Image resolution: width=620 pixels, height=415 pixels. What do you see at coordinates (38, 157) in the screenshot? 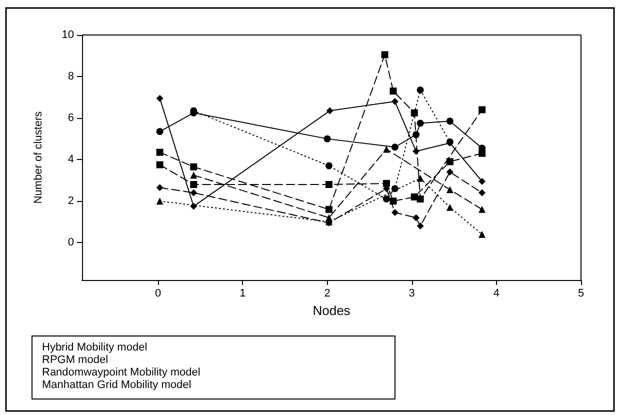
I see `y-axis-title: Number of clusters` at bounding box center [38, 157].